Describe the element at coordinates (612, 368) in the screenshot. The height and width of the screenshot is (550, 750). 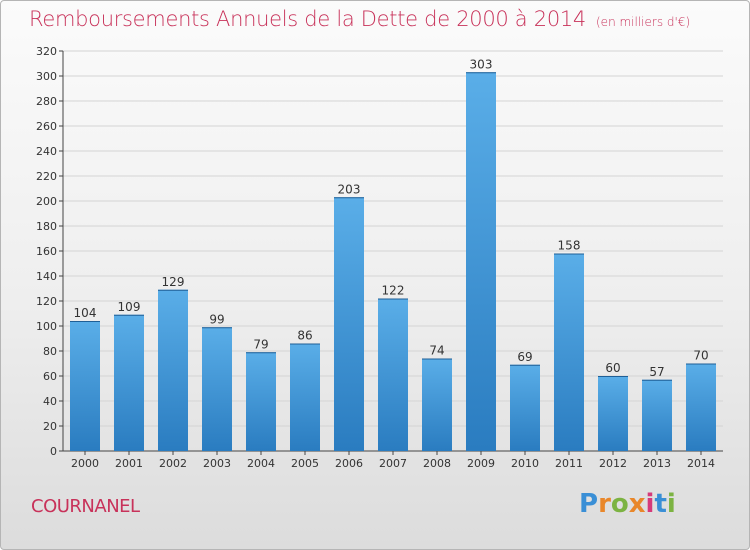
I see `value-label: 60` at that location.